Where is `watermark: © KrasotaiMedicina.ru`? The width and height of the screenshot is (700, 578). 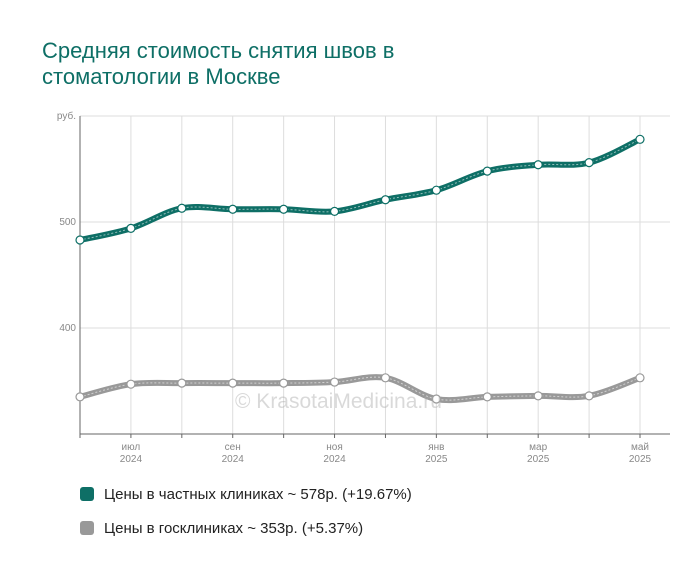 watermark: © KrasotaiMedicina.ru is located at coordinates (338, 401).